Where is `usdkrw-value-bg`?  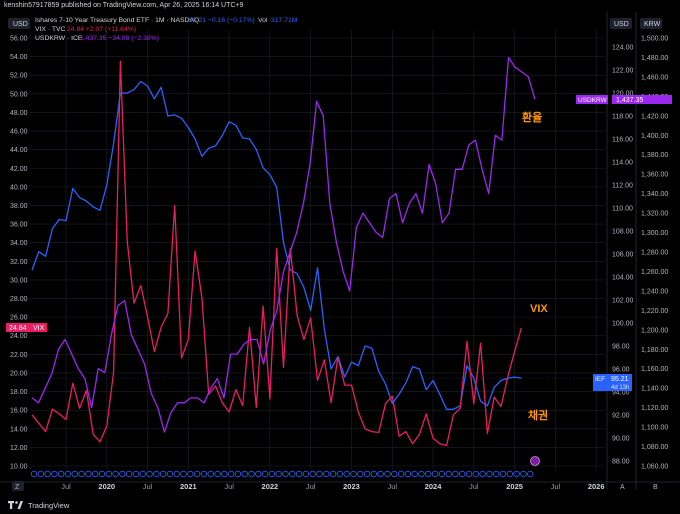 usdkrw-value-bg is located at coordinates (642, 99).